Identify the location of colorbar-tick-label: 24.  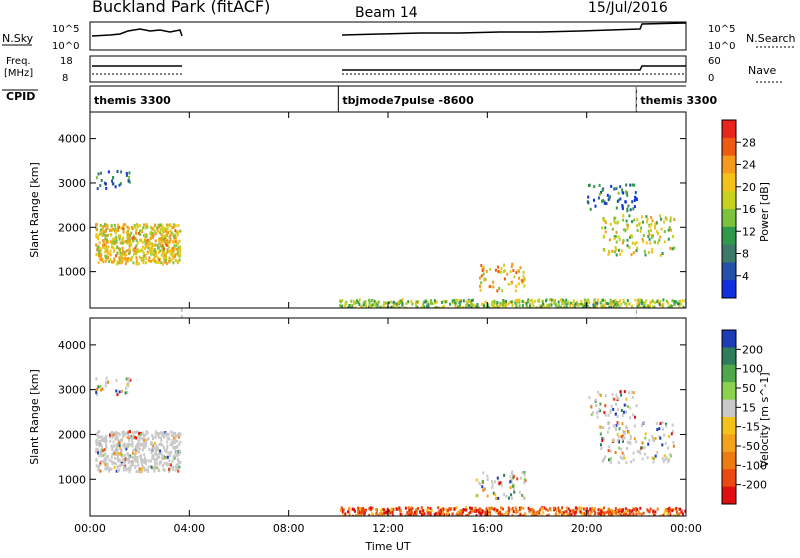
(749, 165).